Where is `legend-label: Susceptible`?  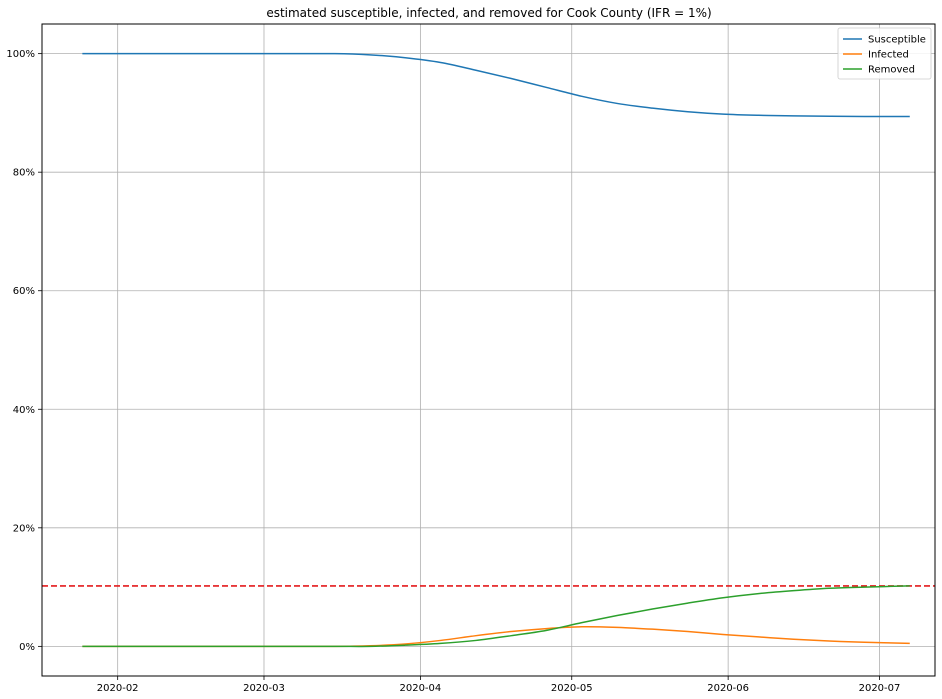
legend-label: Susceptible is located at coordinates (897, 40).